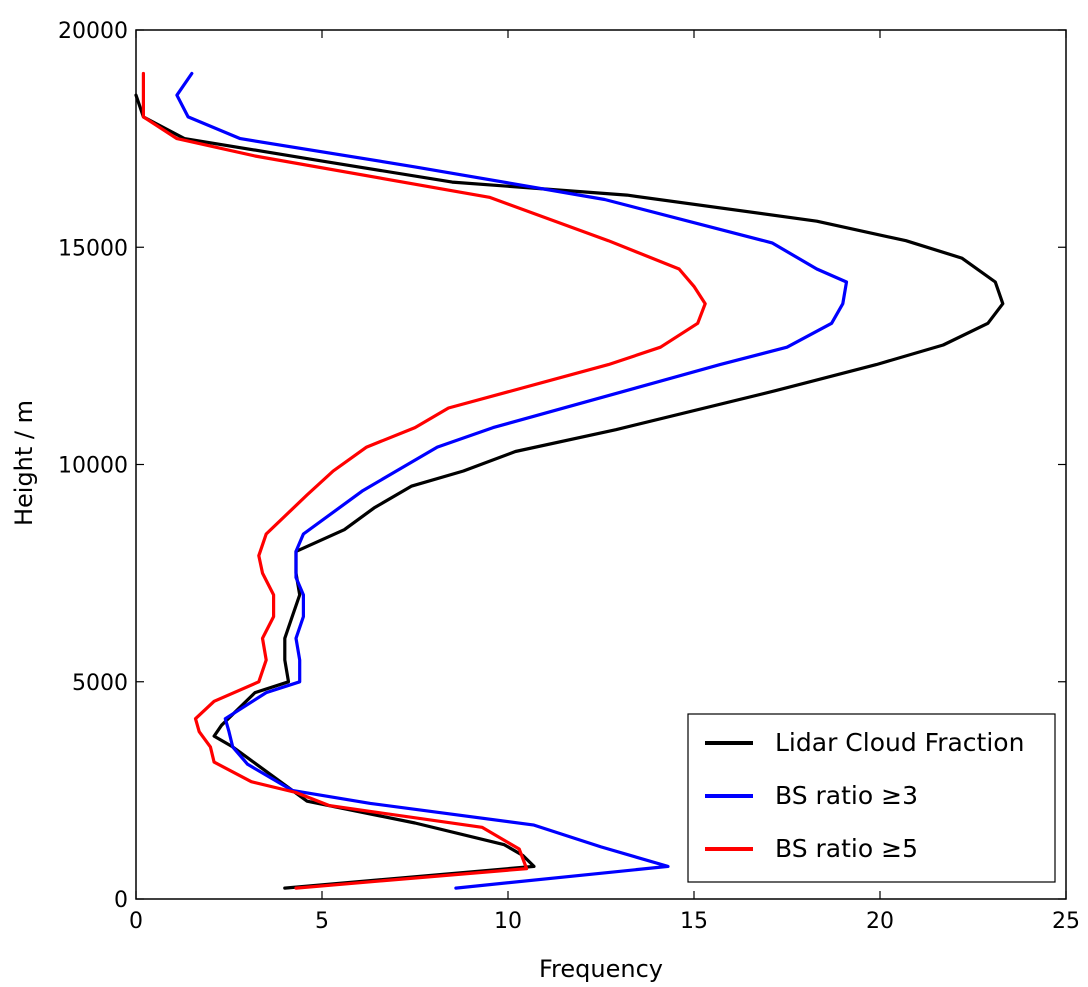  I want to click on legend-label-bs-ratio-5: BS ratio ≥5, so click(846, 848).